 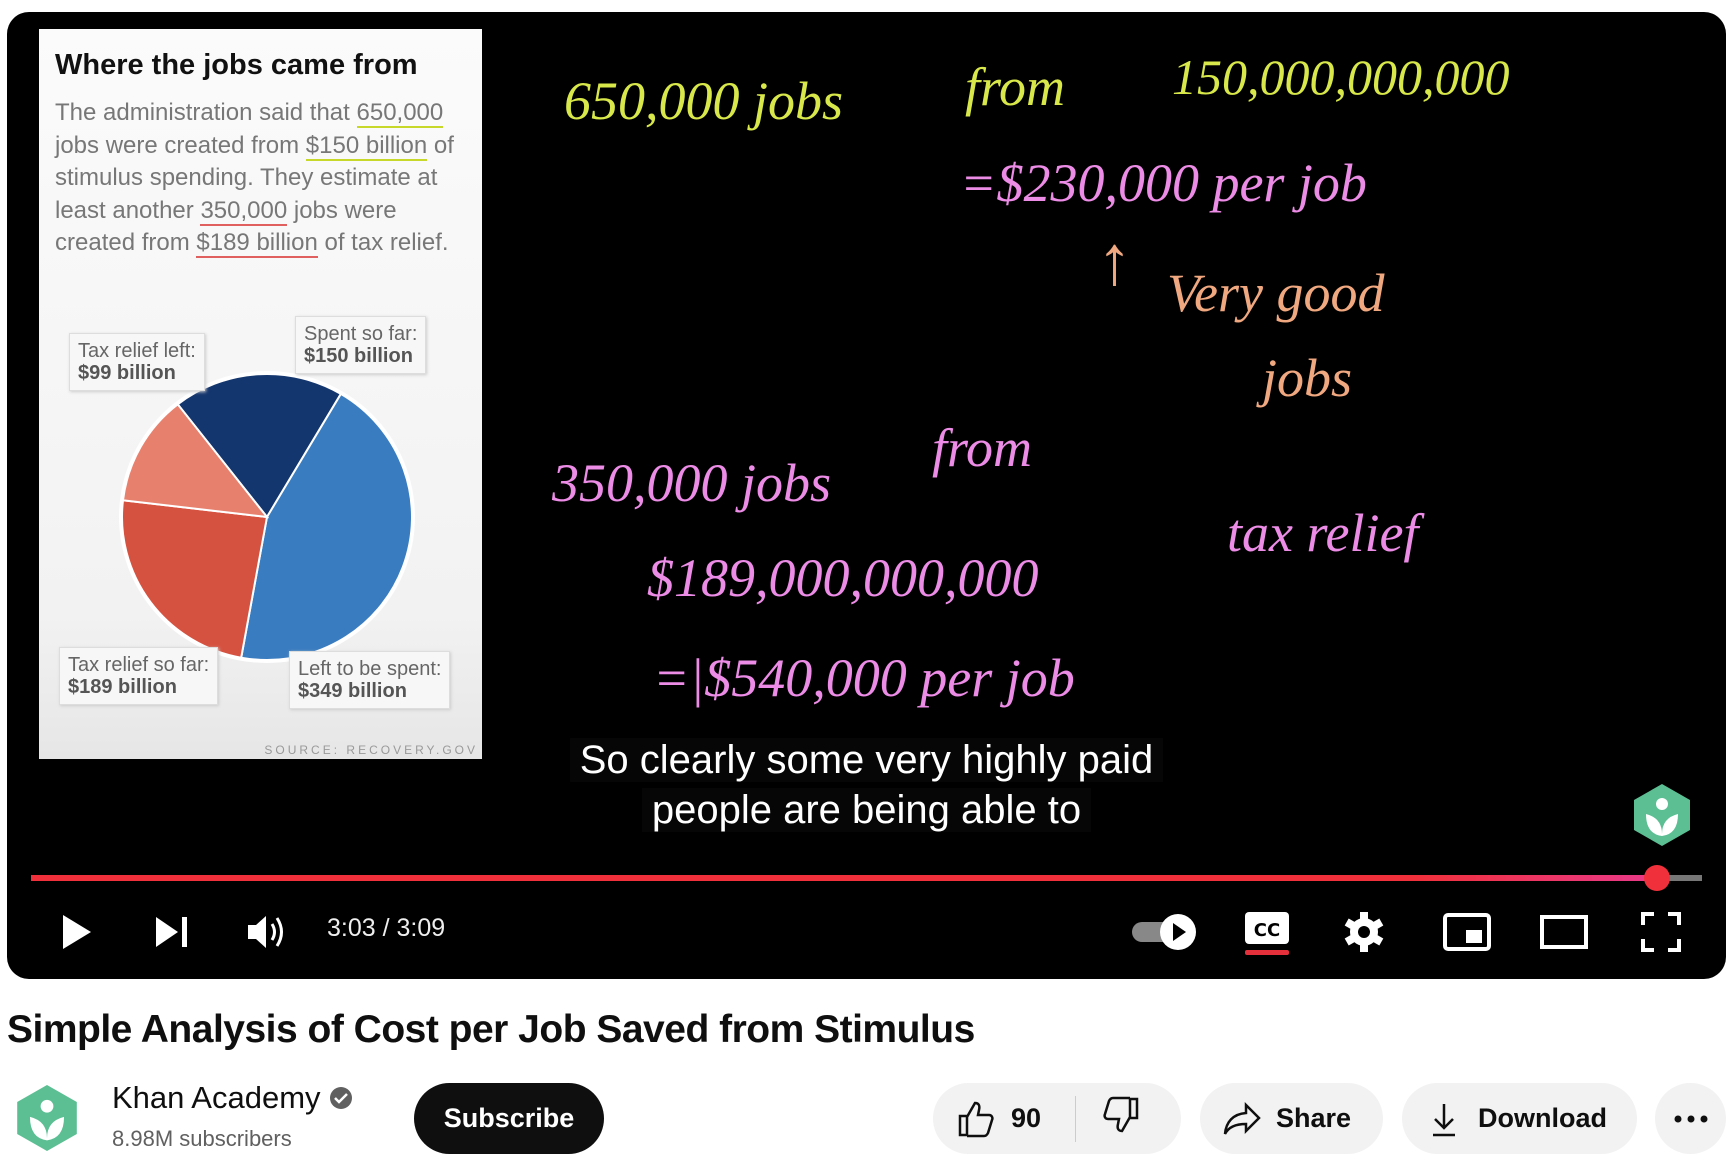 I want to click on hw-540k-per-job: =|$540,000 per job, so click(x=864, y=678).